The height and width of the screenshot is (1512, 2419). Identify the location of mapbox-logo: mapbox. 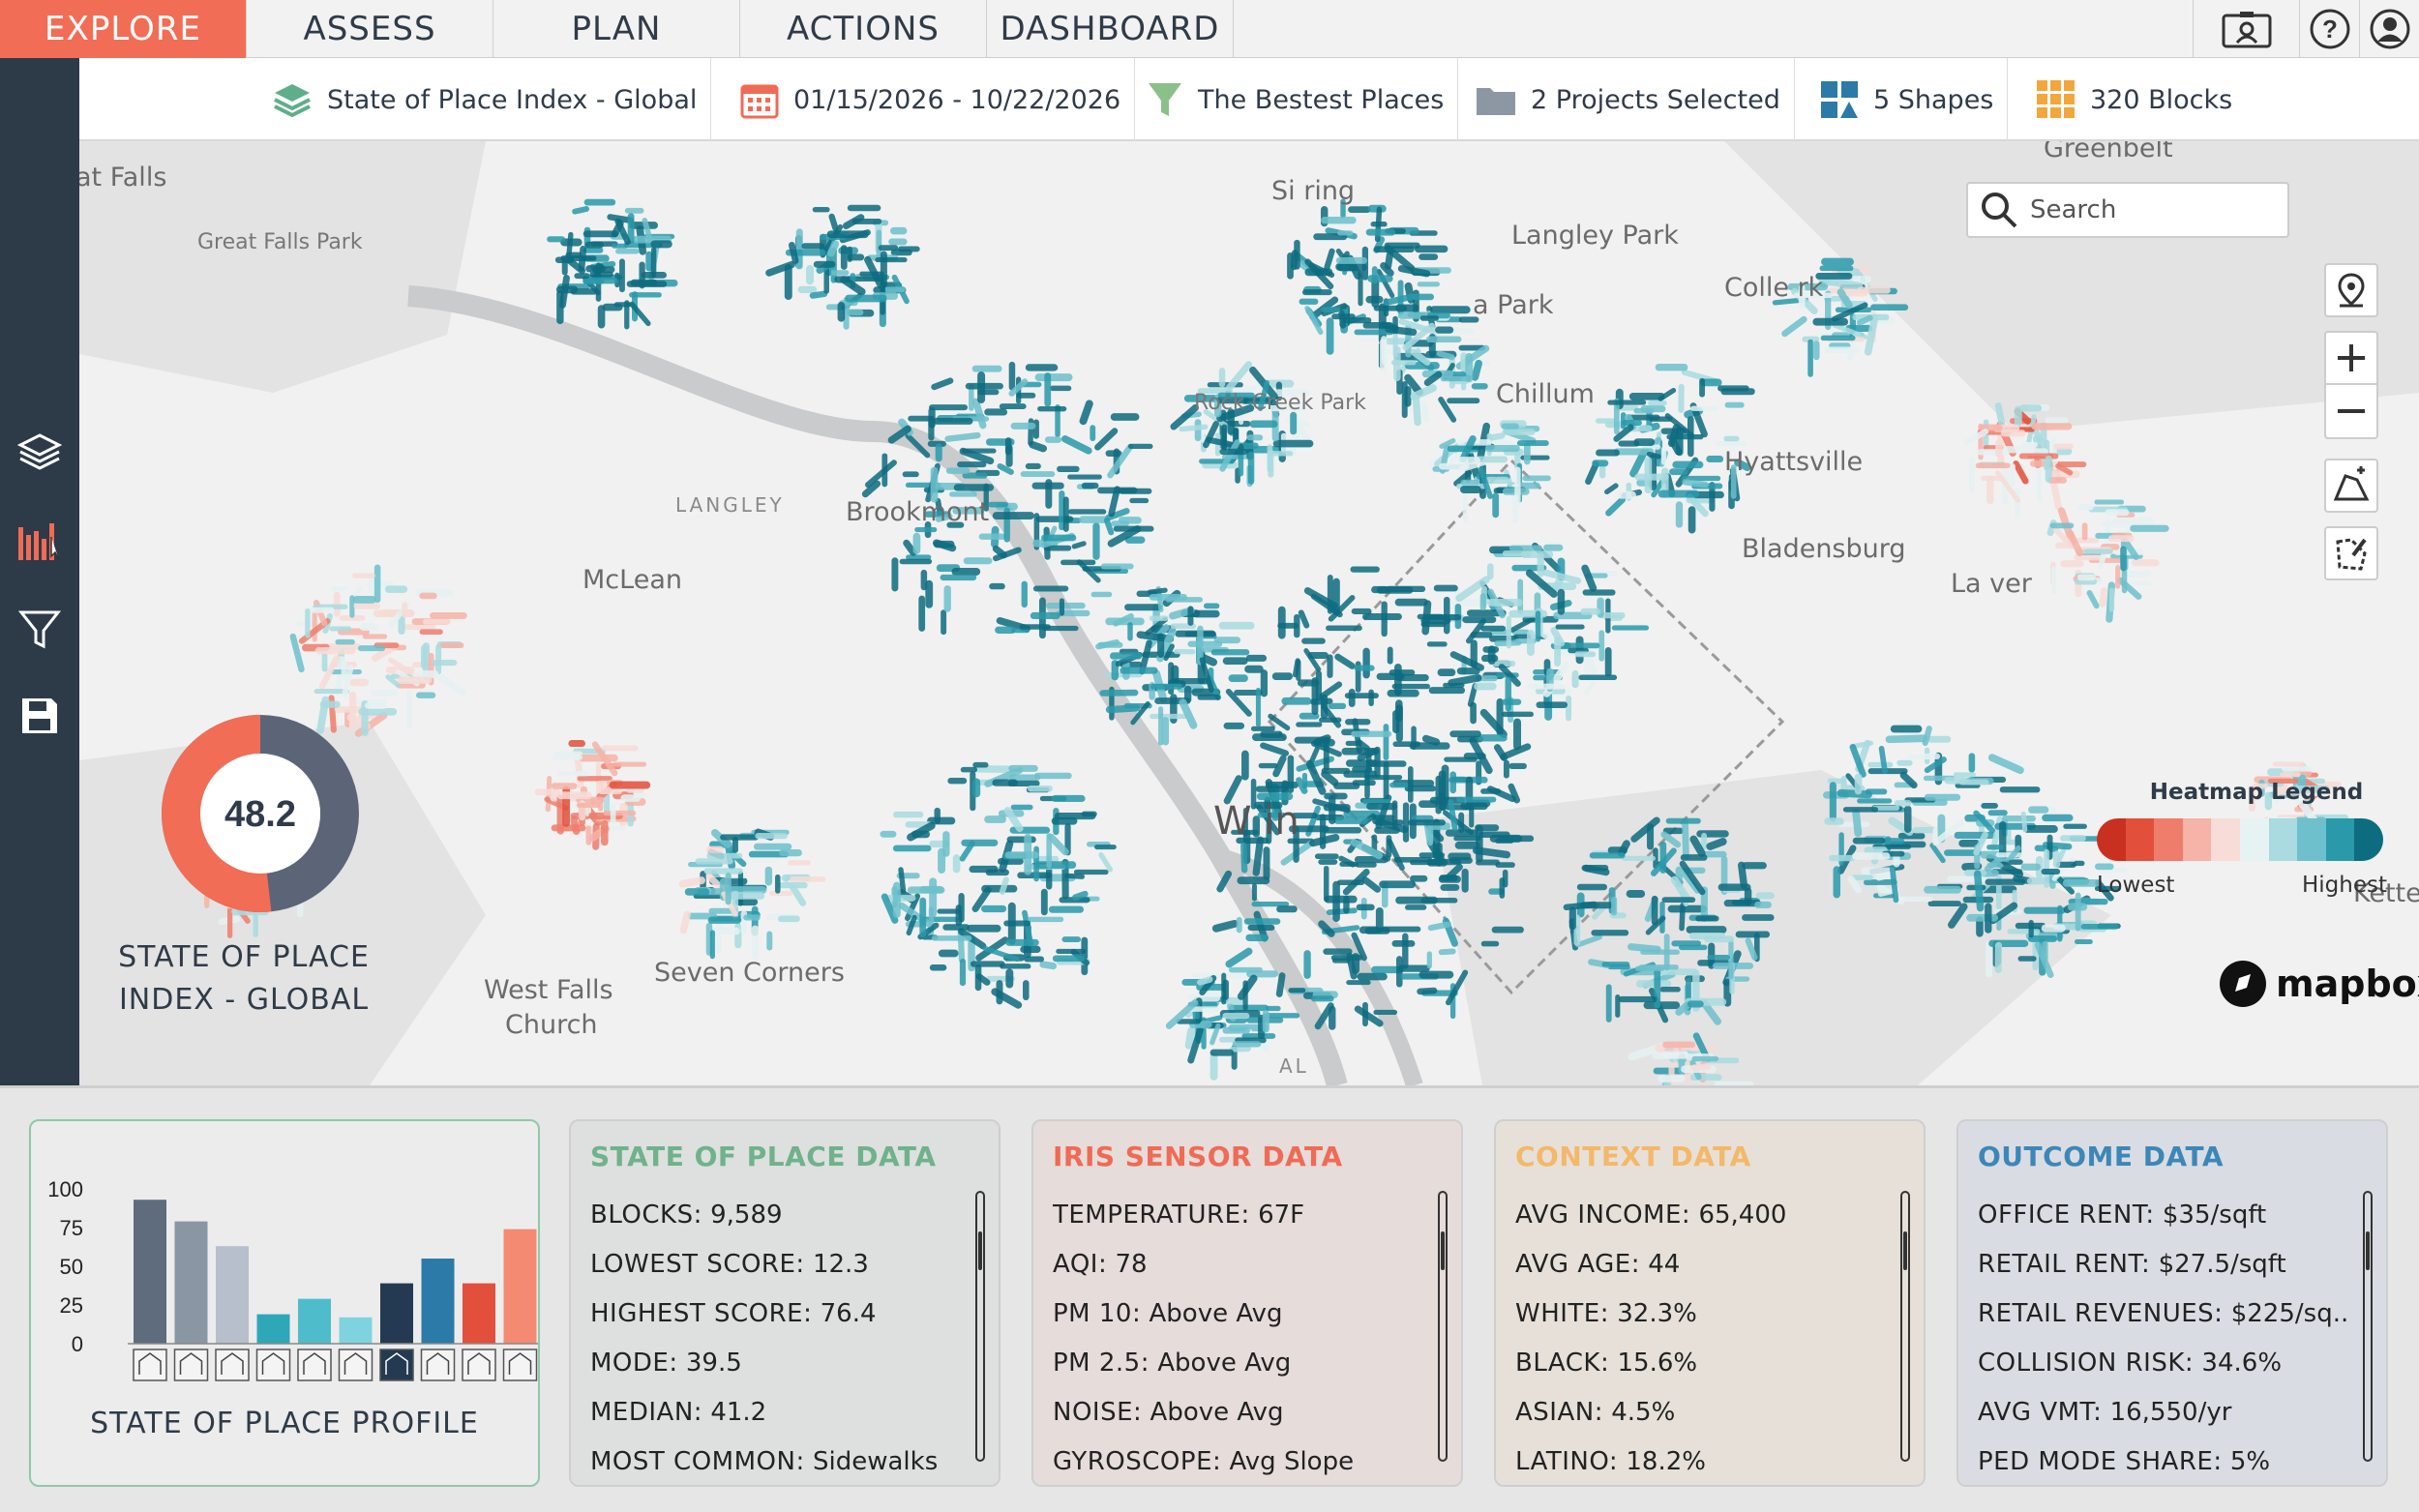
(2319, 984).